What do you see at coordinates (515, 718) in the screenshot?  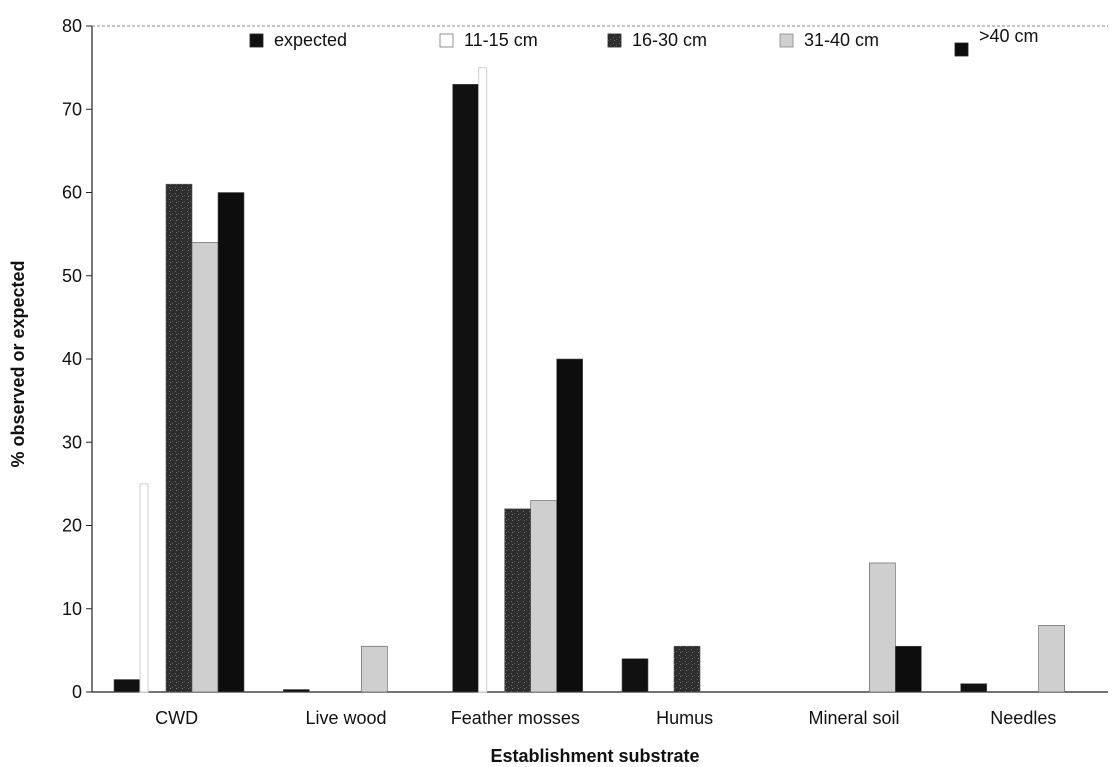 I see `x-category-label: Feather mosses` at bounding box center [515, 718].